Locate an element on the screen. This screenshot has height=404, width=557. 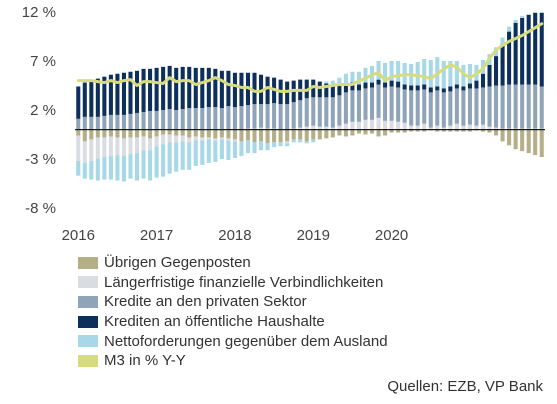
y-tick-label: -8 % is located at coordinates (40, 208).